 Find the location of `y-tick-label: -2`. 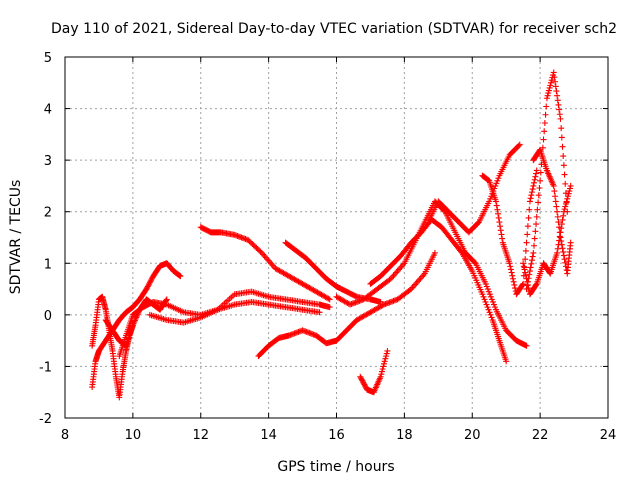

y-tick-label: -2 is located at coordinates (45, 419).